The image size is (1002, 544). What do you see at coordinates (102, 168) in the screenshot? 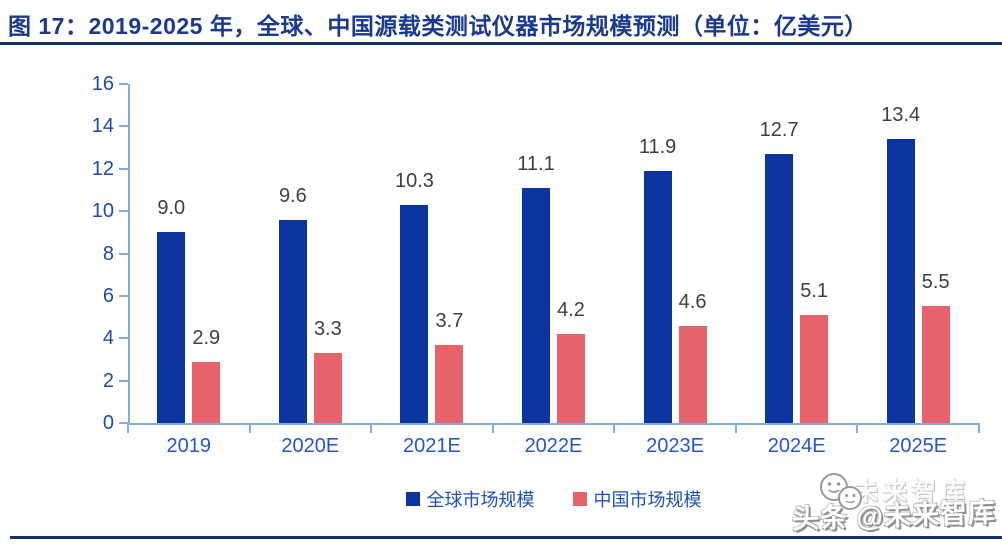
I see `y-axis-tick-label: 12` at bounding box center [102, 168].